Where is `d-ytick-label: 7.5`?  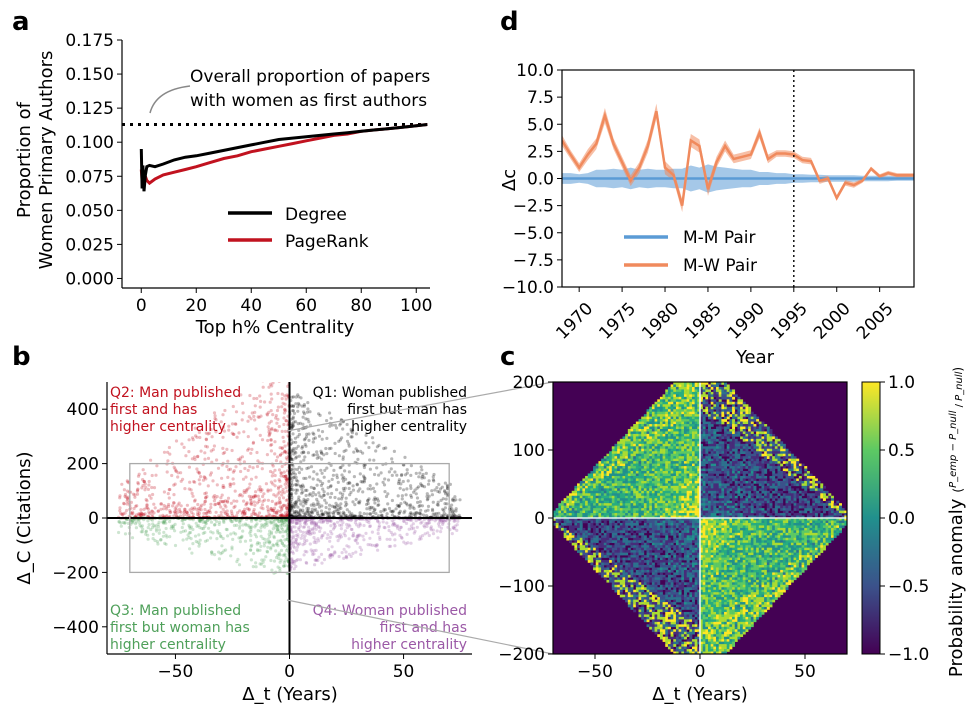 d-ytick-label: 7.5 is located at coordinates (540, 98).